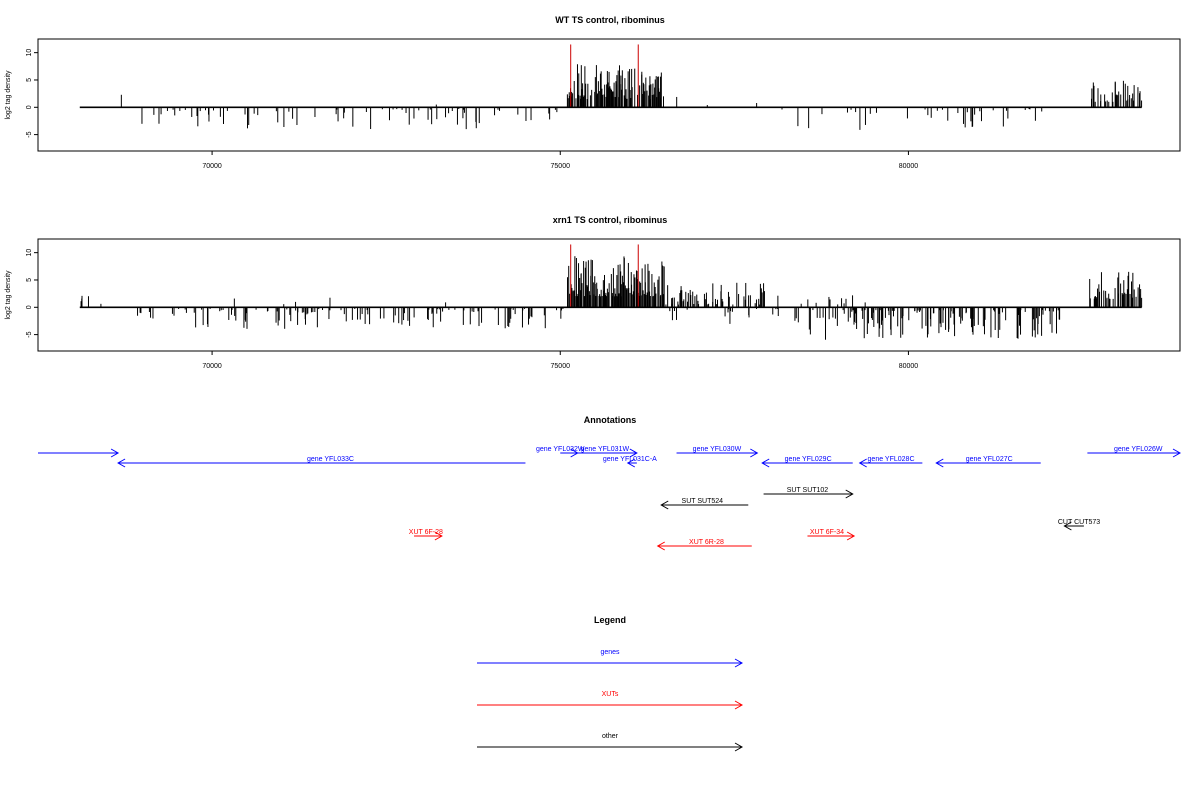 The width and height of the screenshot is (1200, 800). What do you see at coordinates (610, 20) in the screenshot?
I see `wt-panel-title: WT TS control, ribominus` at bounding box center [610, 20].